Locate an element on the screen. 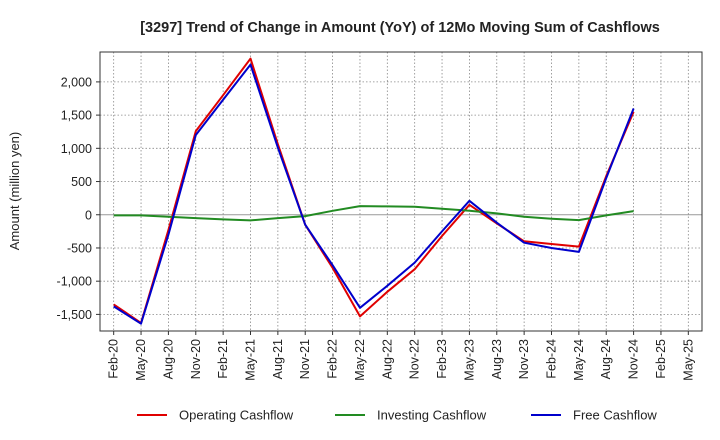 Image resolution: width=720 pixels, height=440 pixels. y-tick-label: -1,500 is located at coordinates (74, 315).